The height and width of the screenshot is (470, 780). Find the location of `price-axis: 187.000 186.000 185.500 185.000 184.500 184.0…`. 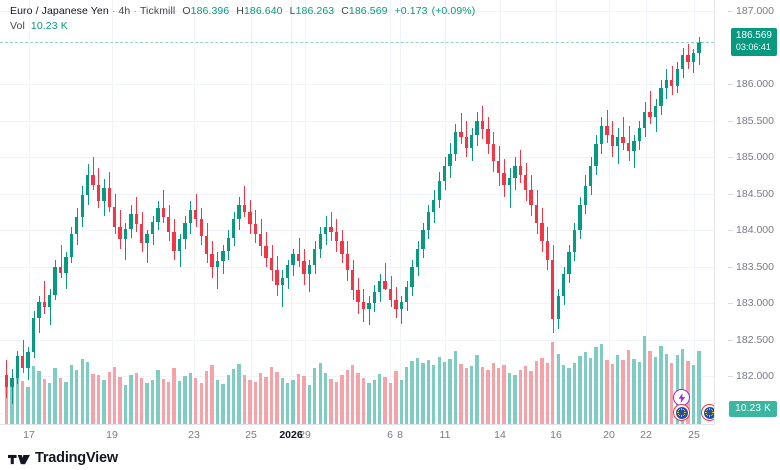

price-axis: 187.000 186.000 185.500 185.000 184.500 184.0… is located at coordinates (747, 212).